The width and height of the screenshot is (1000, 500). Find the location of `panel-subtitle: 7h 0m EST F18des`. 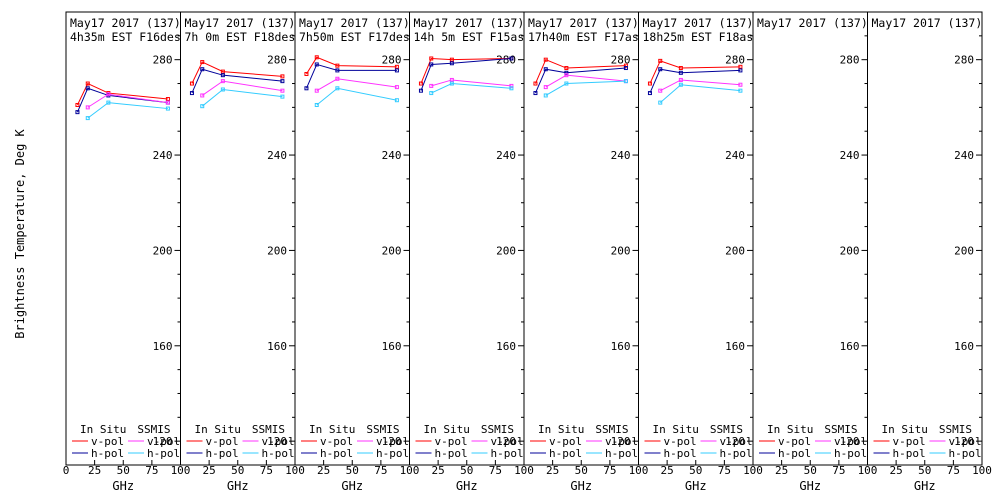

panel-subtitle: 7h 0m EST F18des is located at coordinates (240, 37).